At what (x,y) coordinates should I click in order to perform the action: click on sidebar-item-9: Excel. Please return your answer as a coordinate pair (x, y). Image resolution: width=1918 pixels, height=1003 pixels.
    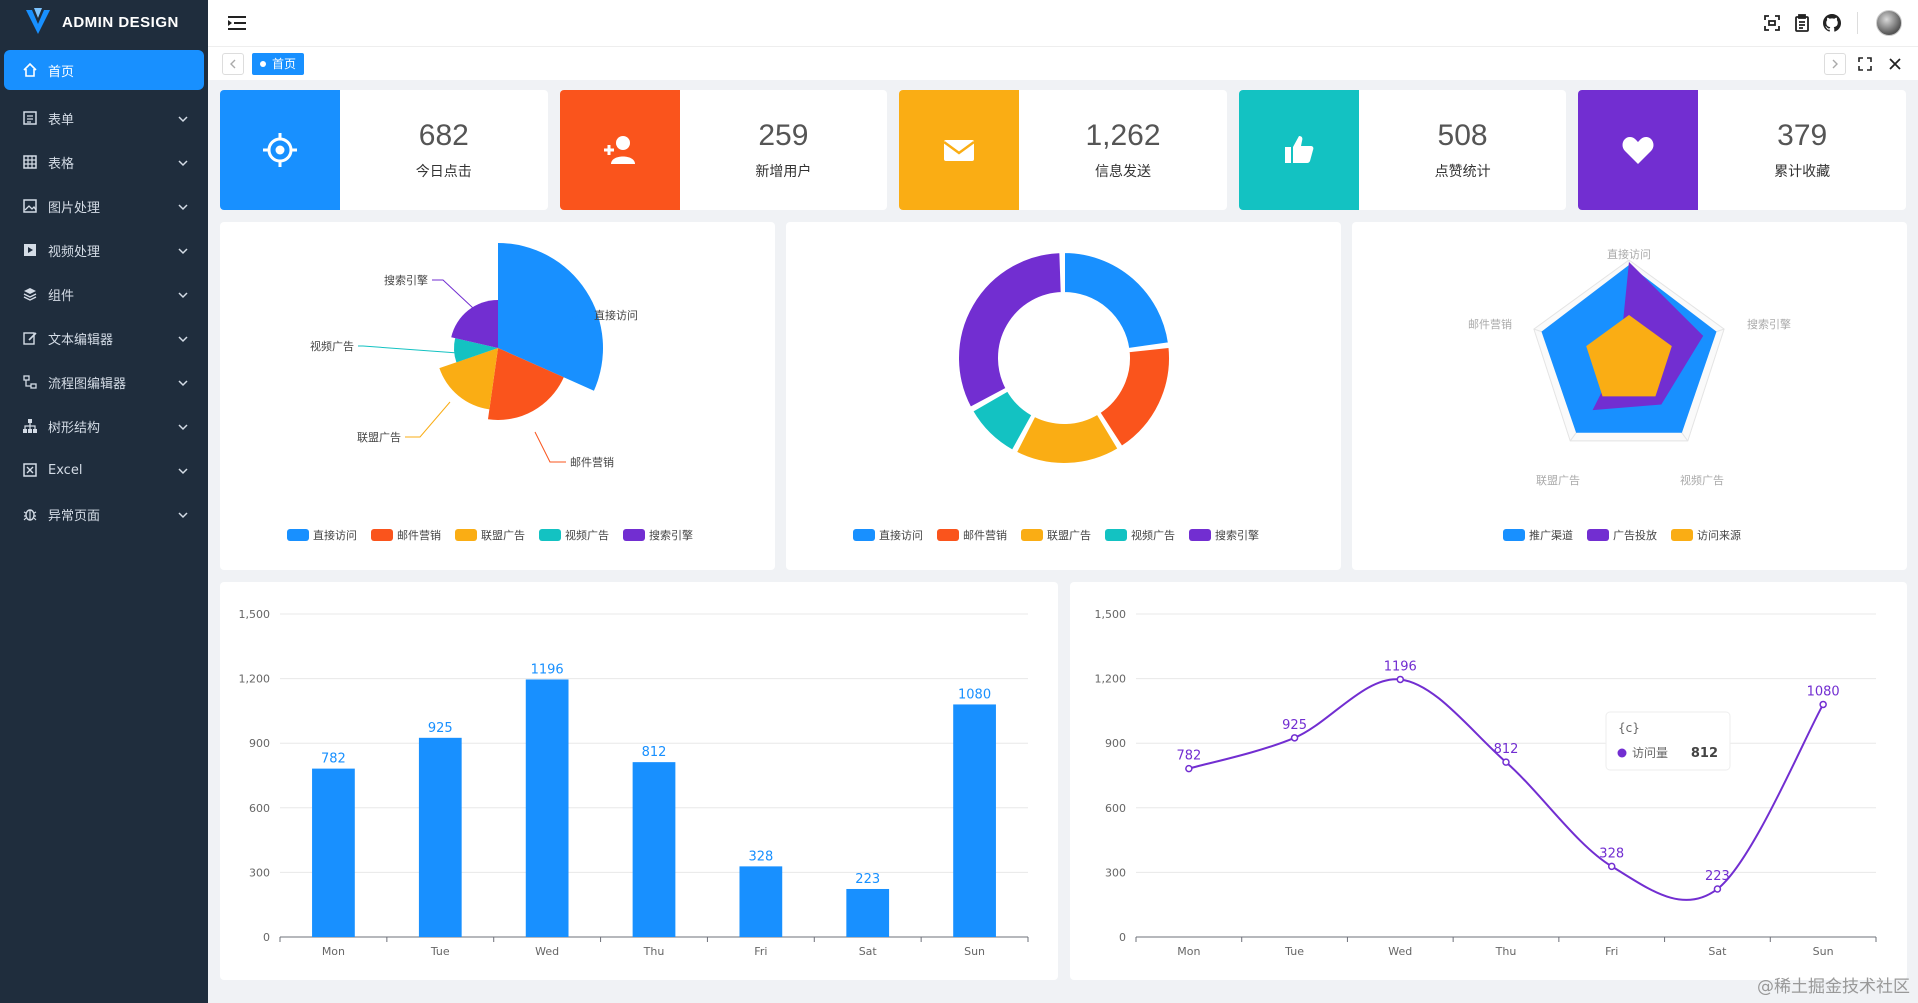
    Looking at the image, I should click on (104, 470).